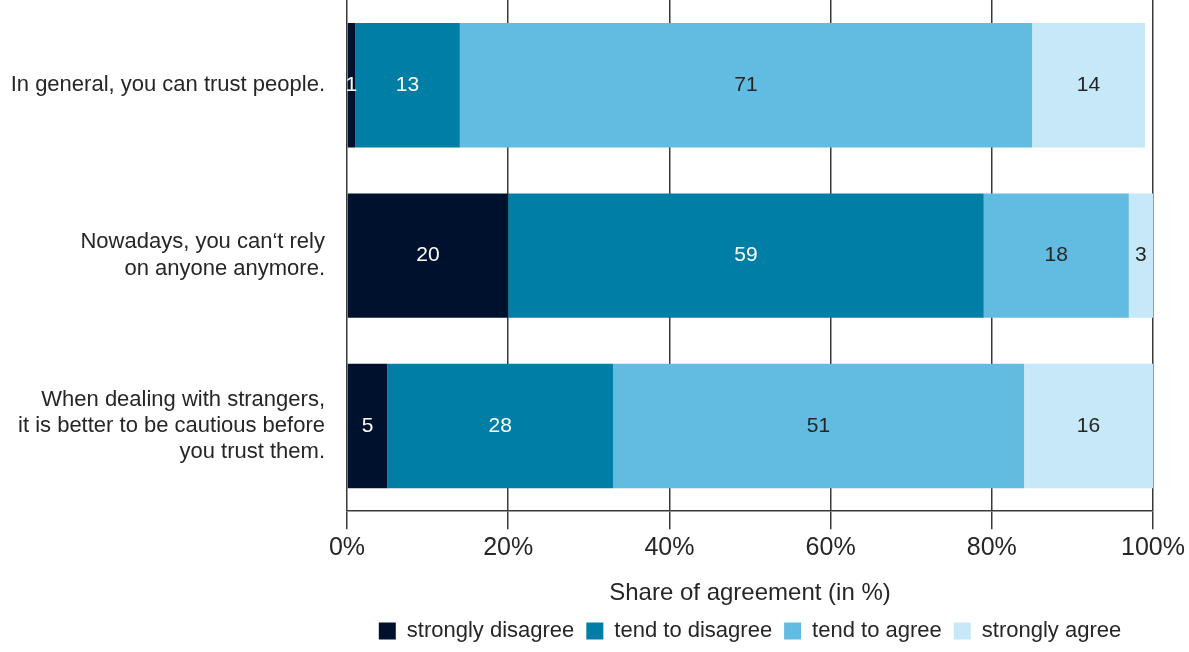  What do you see at coordinates (1153, 546) in the screenshot?
I see `x-tick-label: 100%` at bounding box center [1153, 546].